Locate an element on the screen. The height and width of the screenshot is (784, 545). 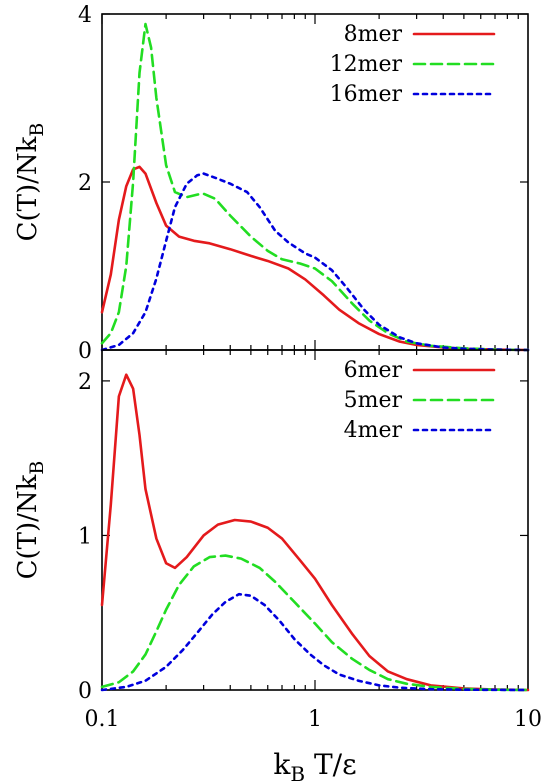
legend-label: 6mer is located at coordinates (373, 370).